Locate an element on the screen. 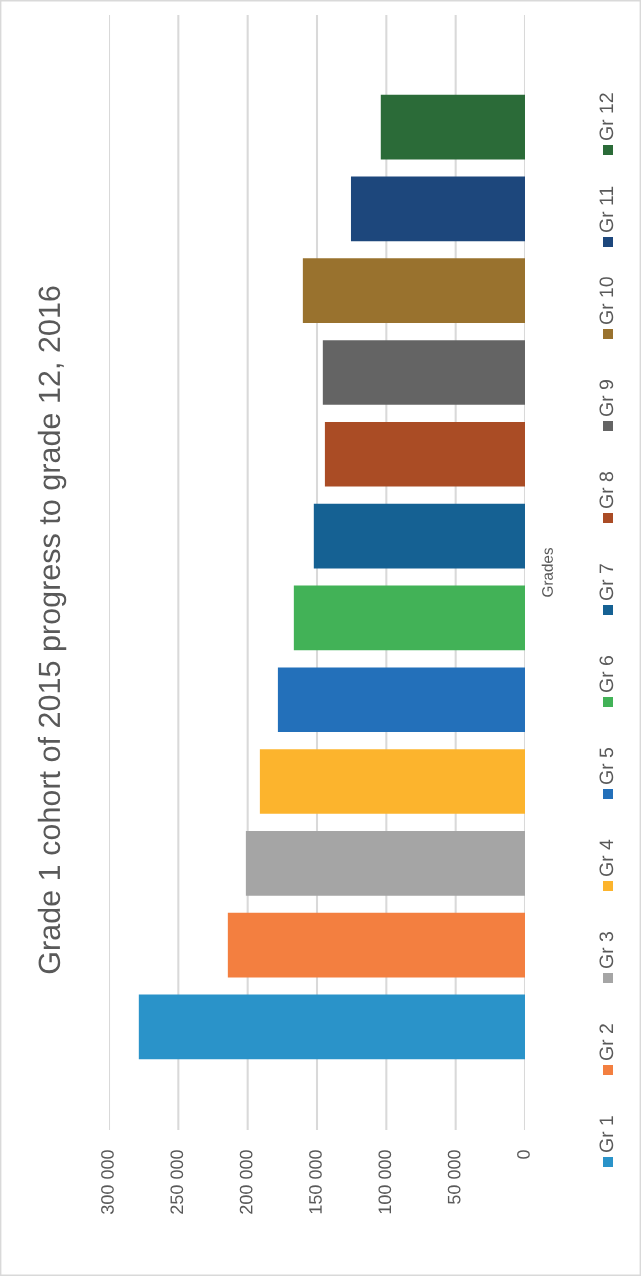  y-axis-title: Grades is located at coordinates (547, 572).